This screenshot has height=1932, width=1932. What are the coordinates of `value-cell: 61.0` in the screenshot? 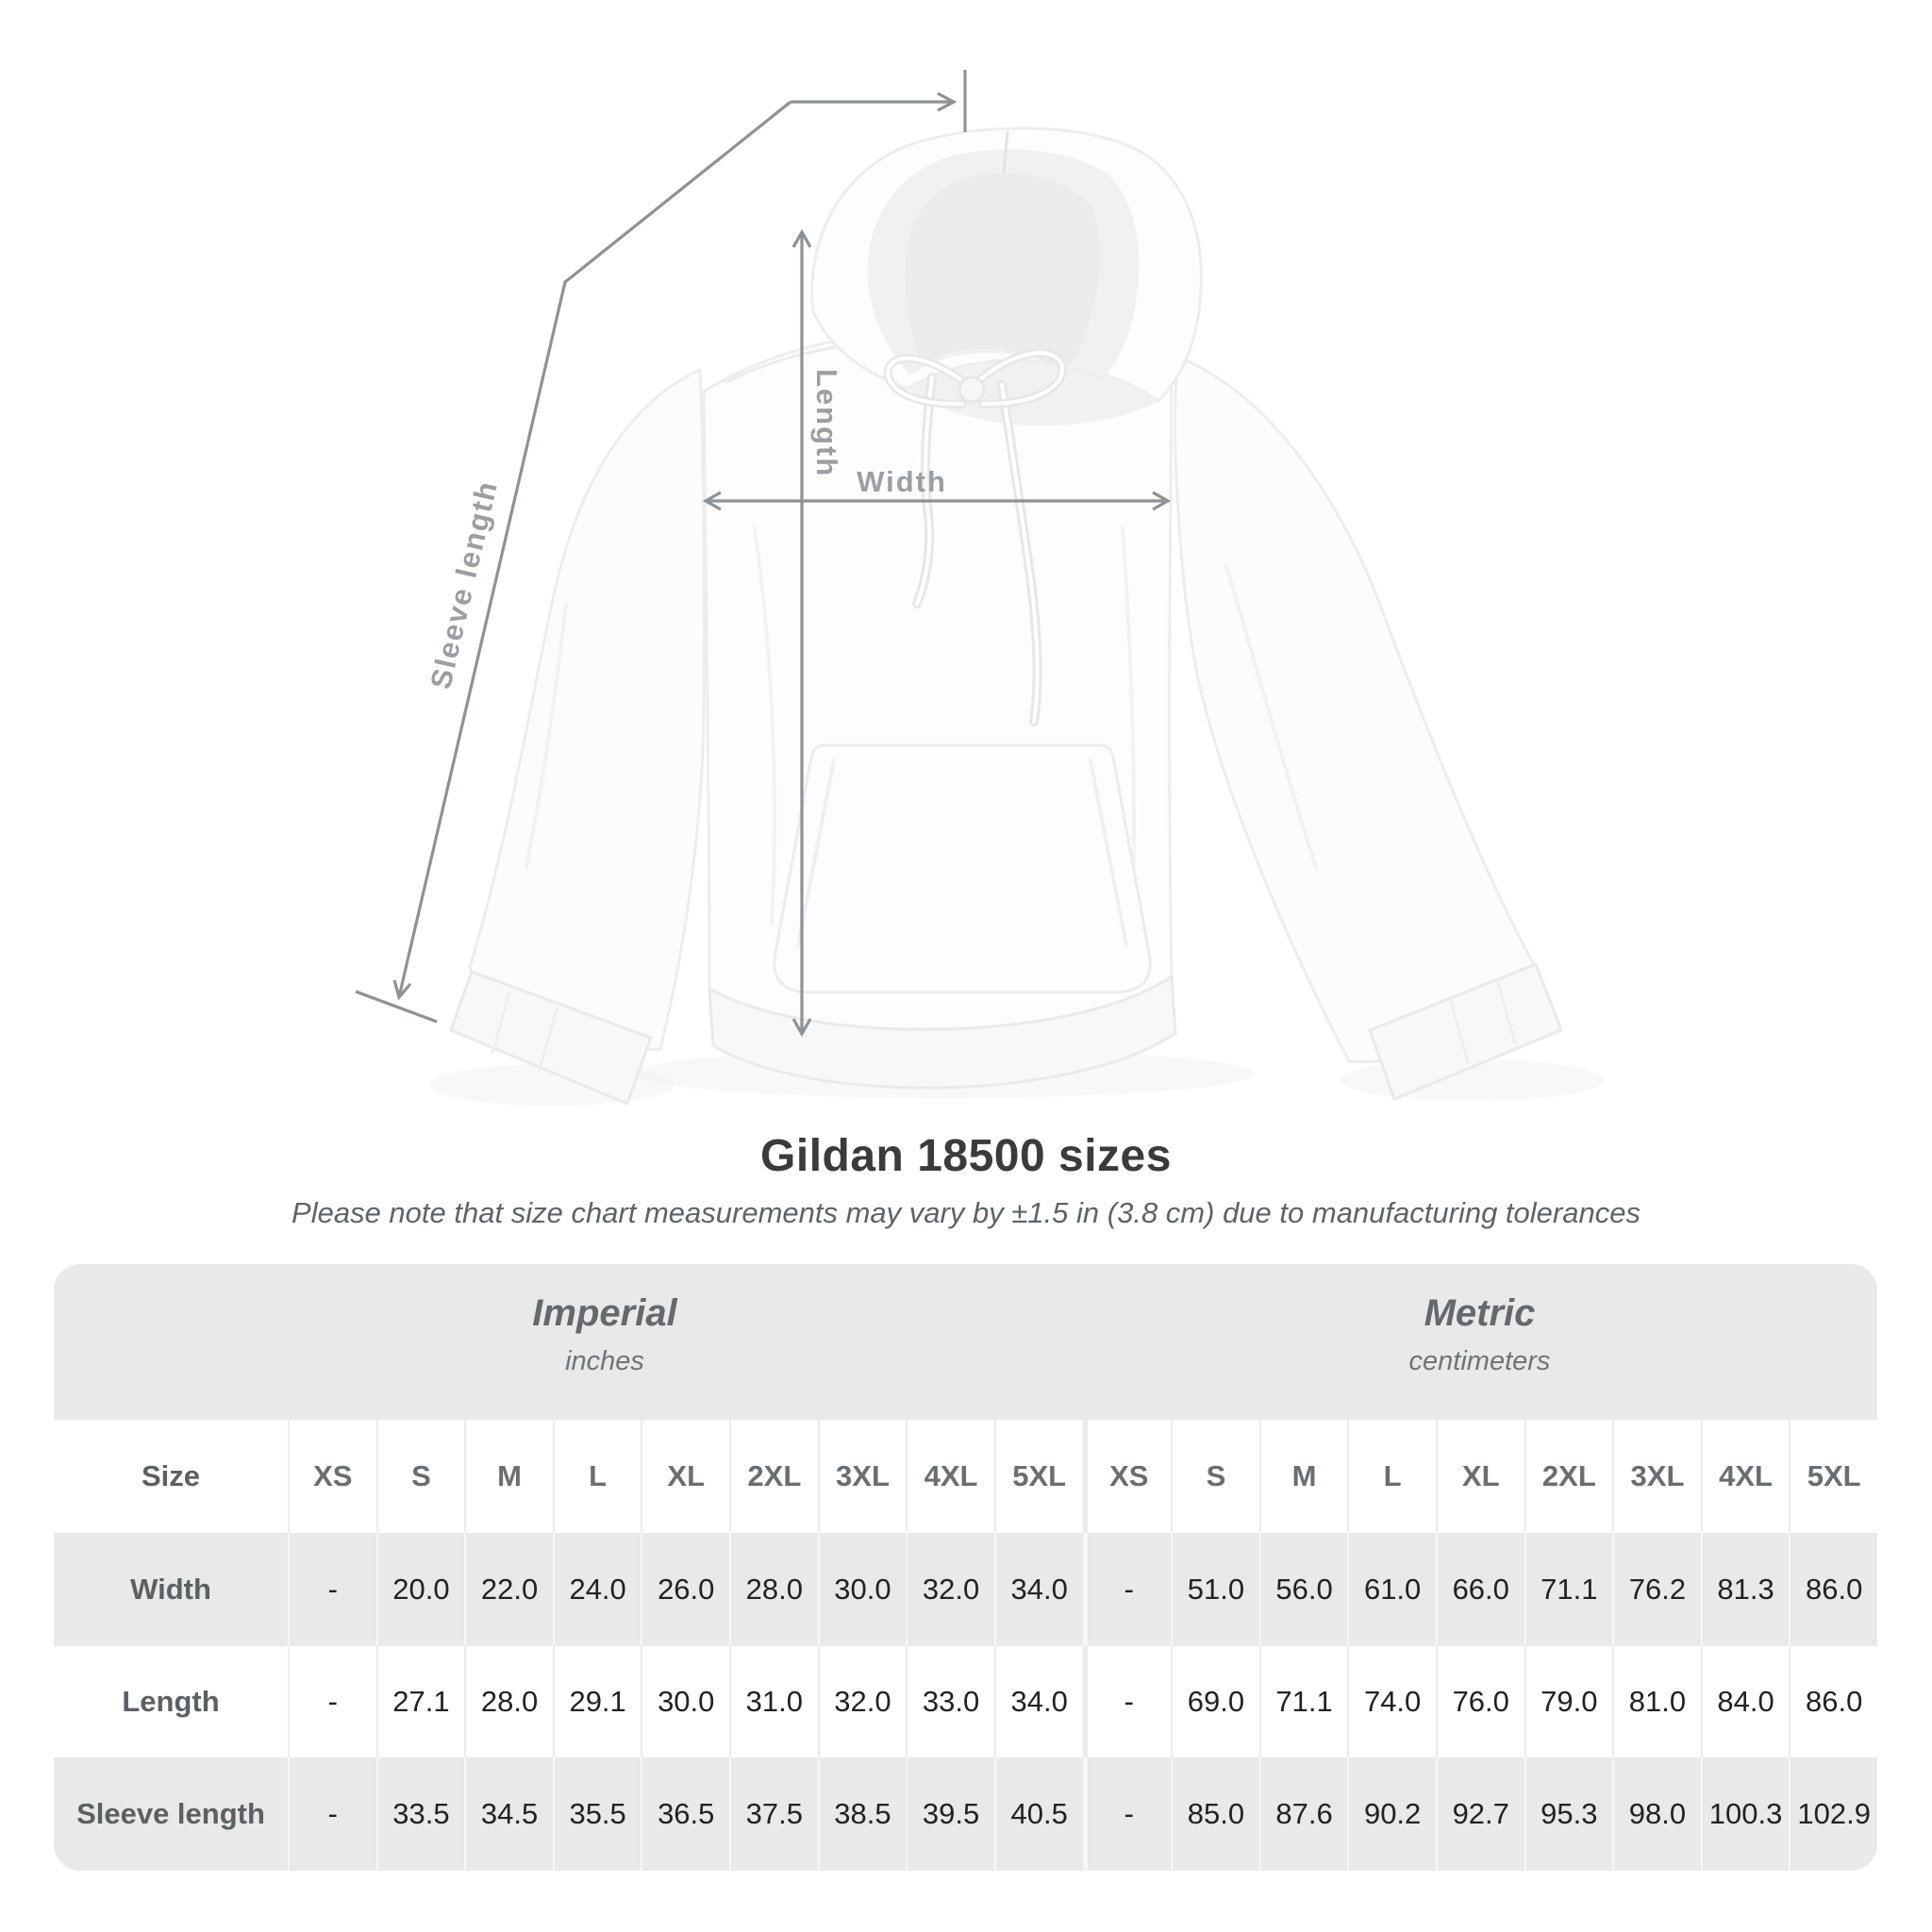 It's located at (1392, 1589).